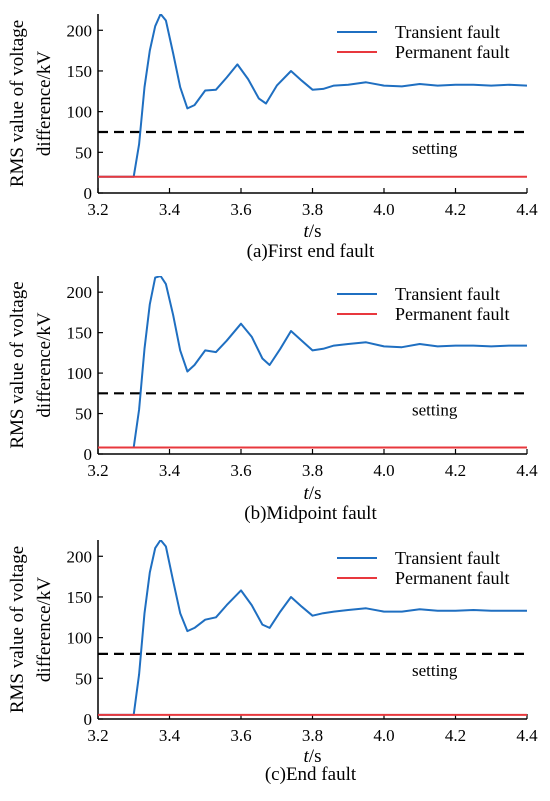 The width and height of the screenshot is (550, 801). Describe the element at coordinates (310, 513) in the screenshot. I see `panel-caption: (b)Midpoint fault` at that location.